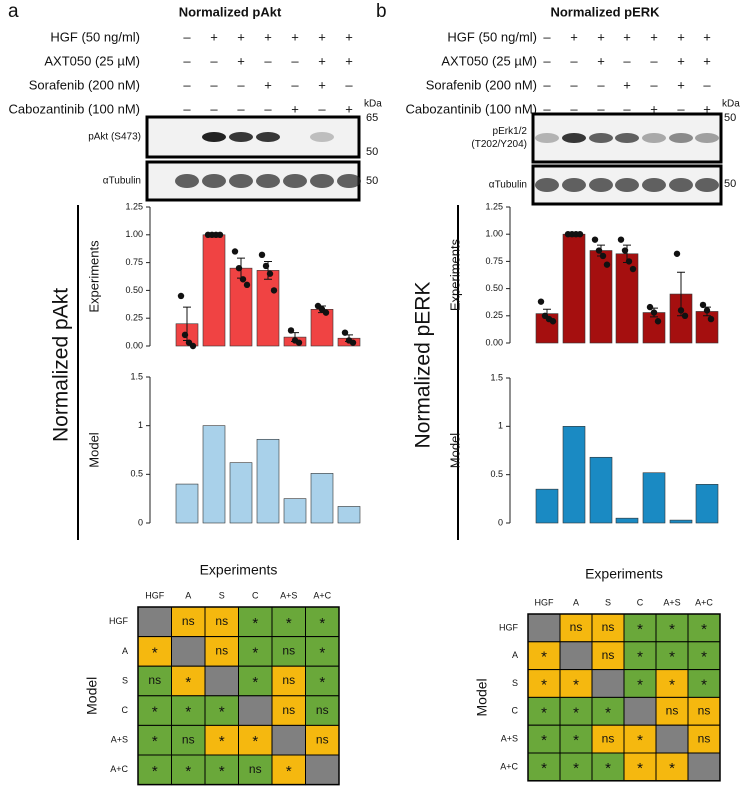 The width and height of the screenshot is (744, 786). I want to click on y-tick-label: 0.50, so click(134, 290).